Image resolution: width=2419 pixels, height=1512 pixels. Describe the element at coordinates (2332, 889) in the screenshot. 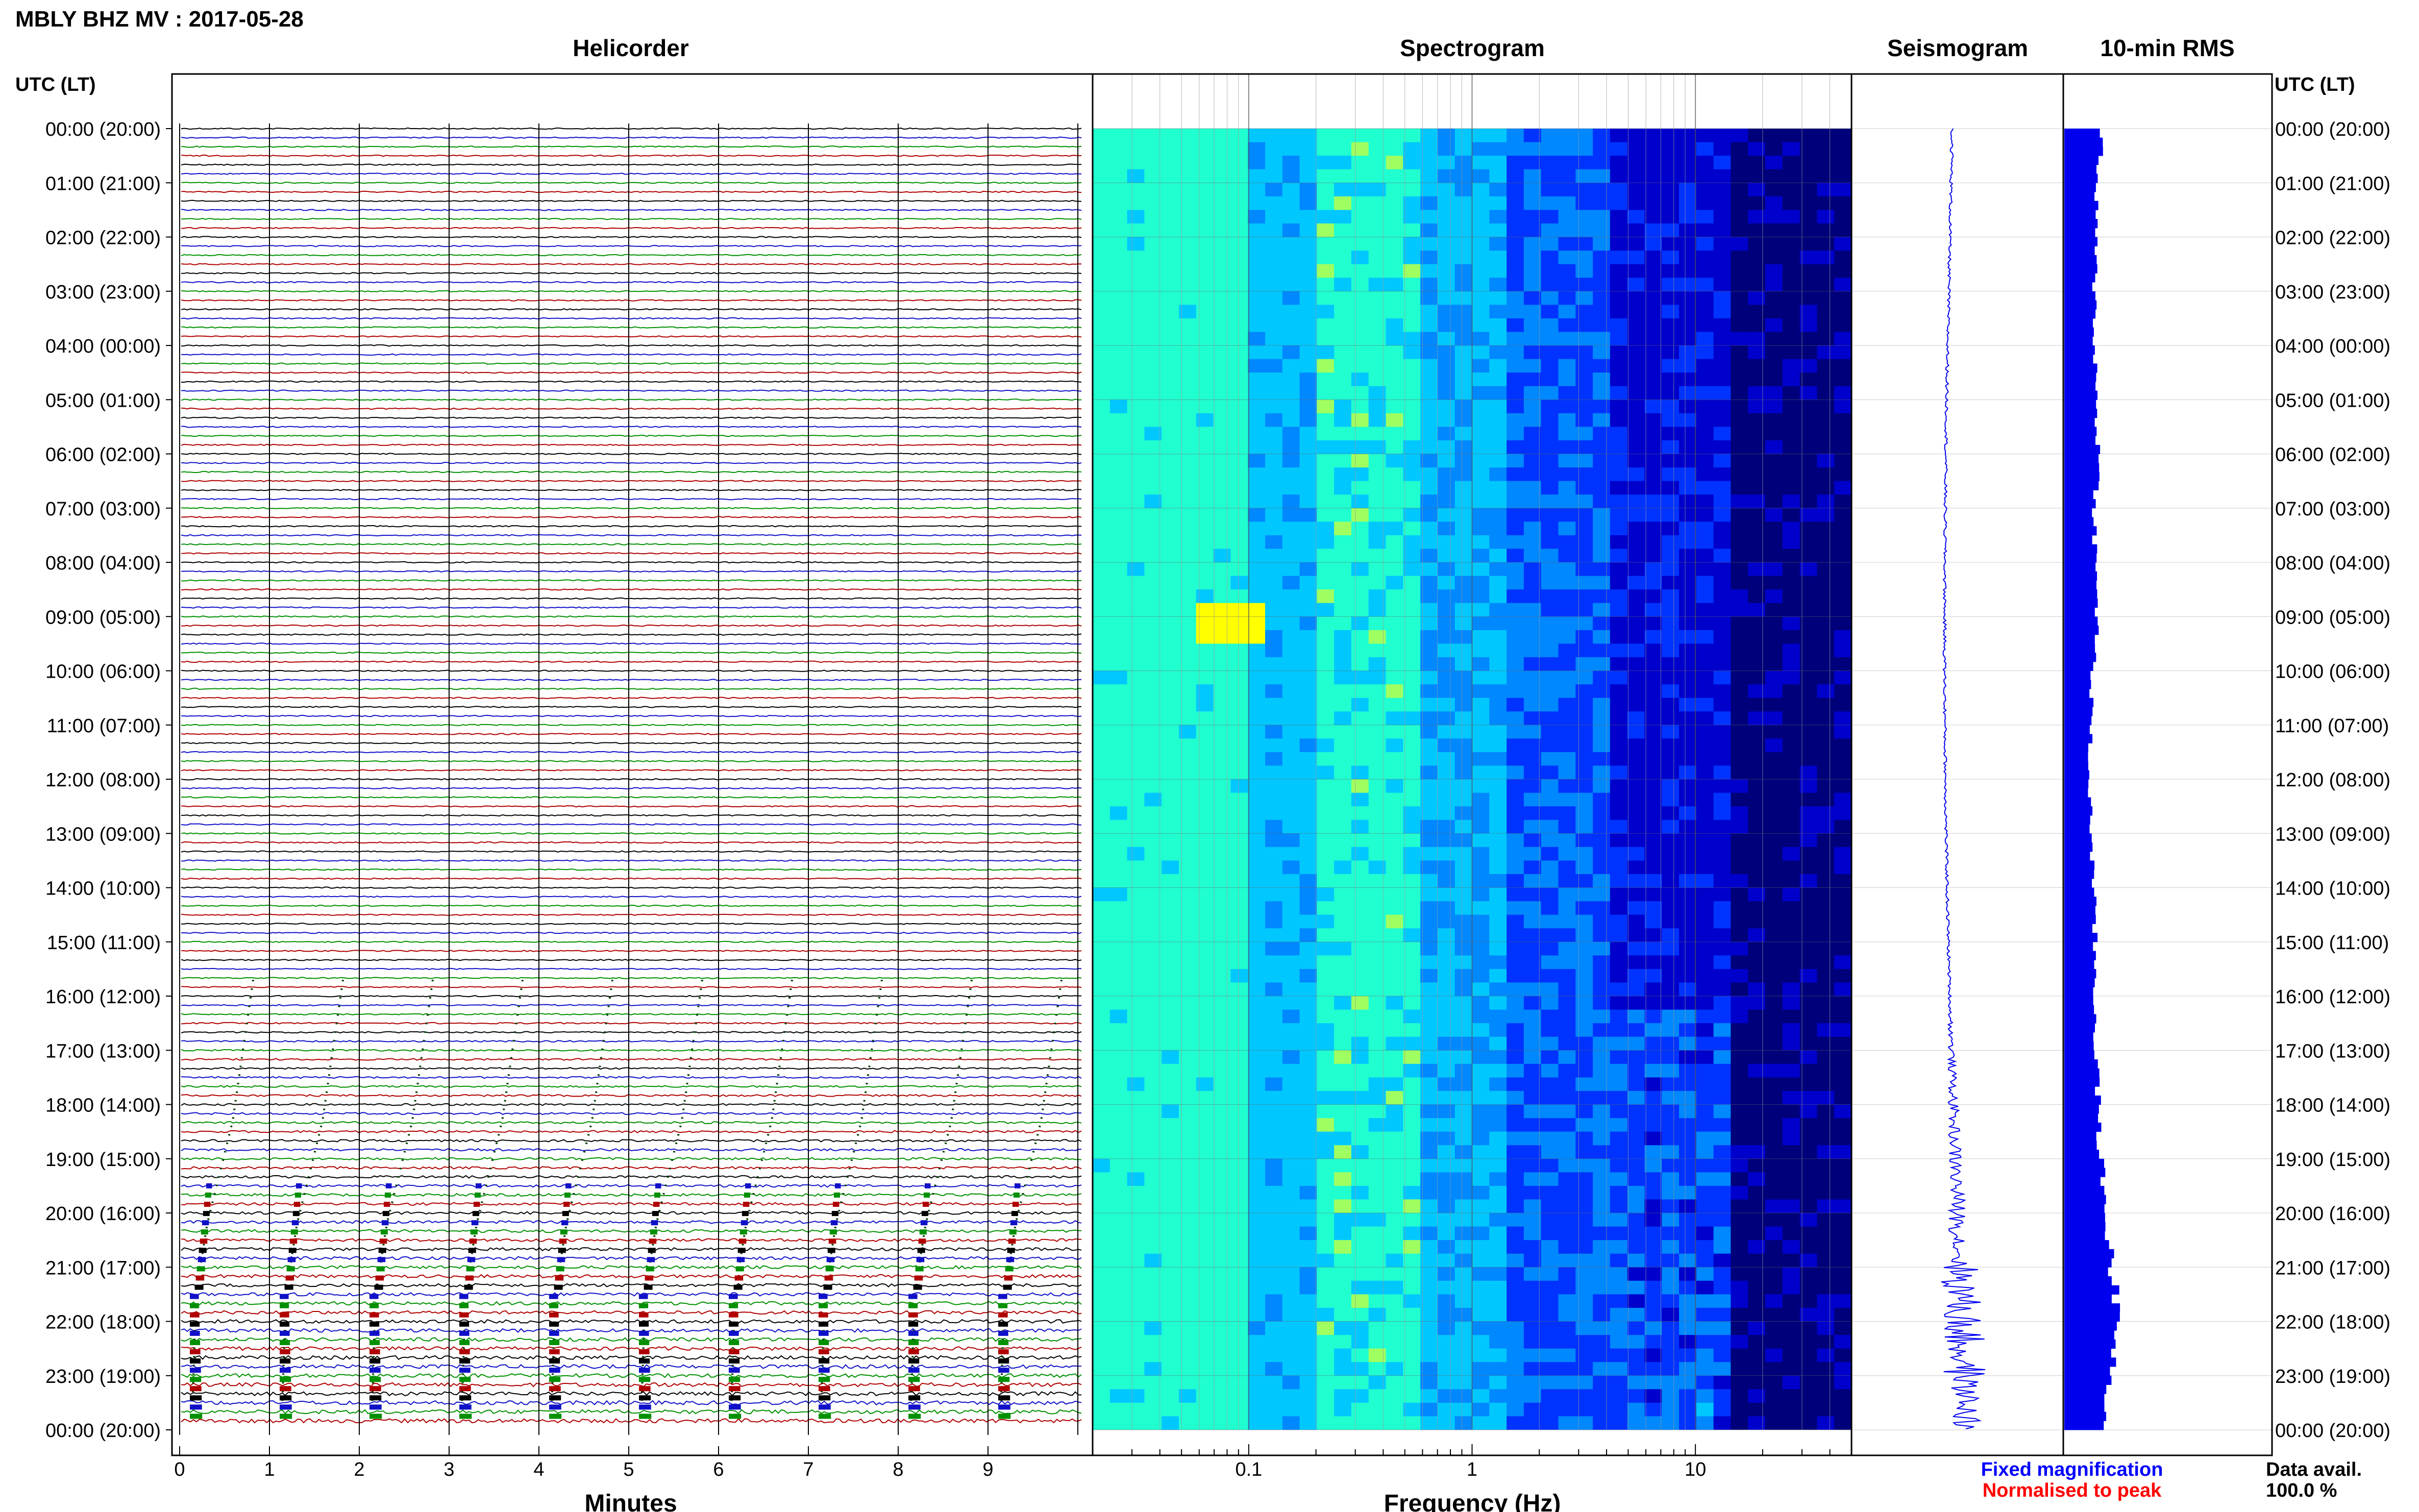

I see `time-tick-label-right: 14:00 (10:00)` at that location.